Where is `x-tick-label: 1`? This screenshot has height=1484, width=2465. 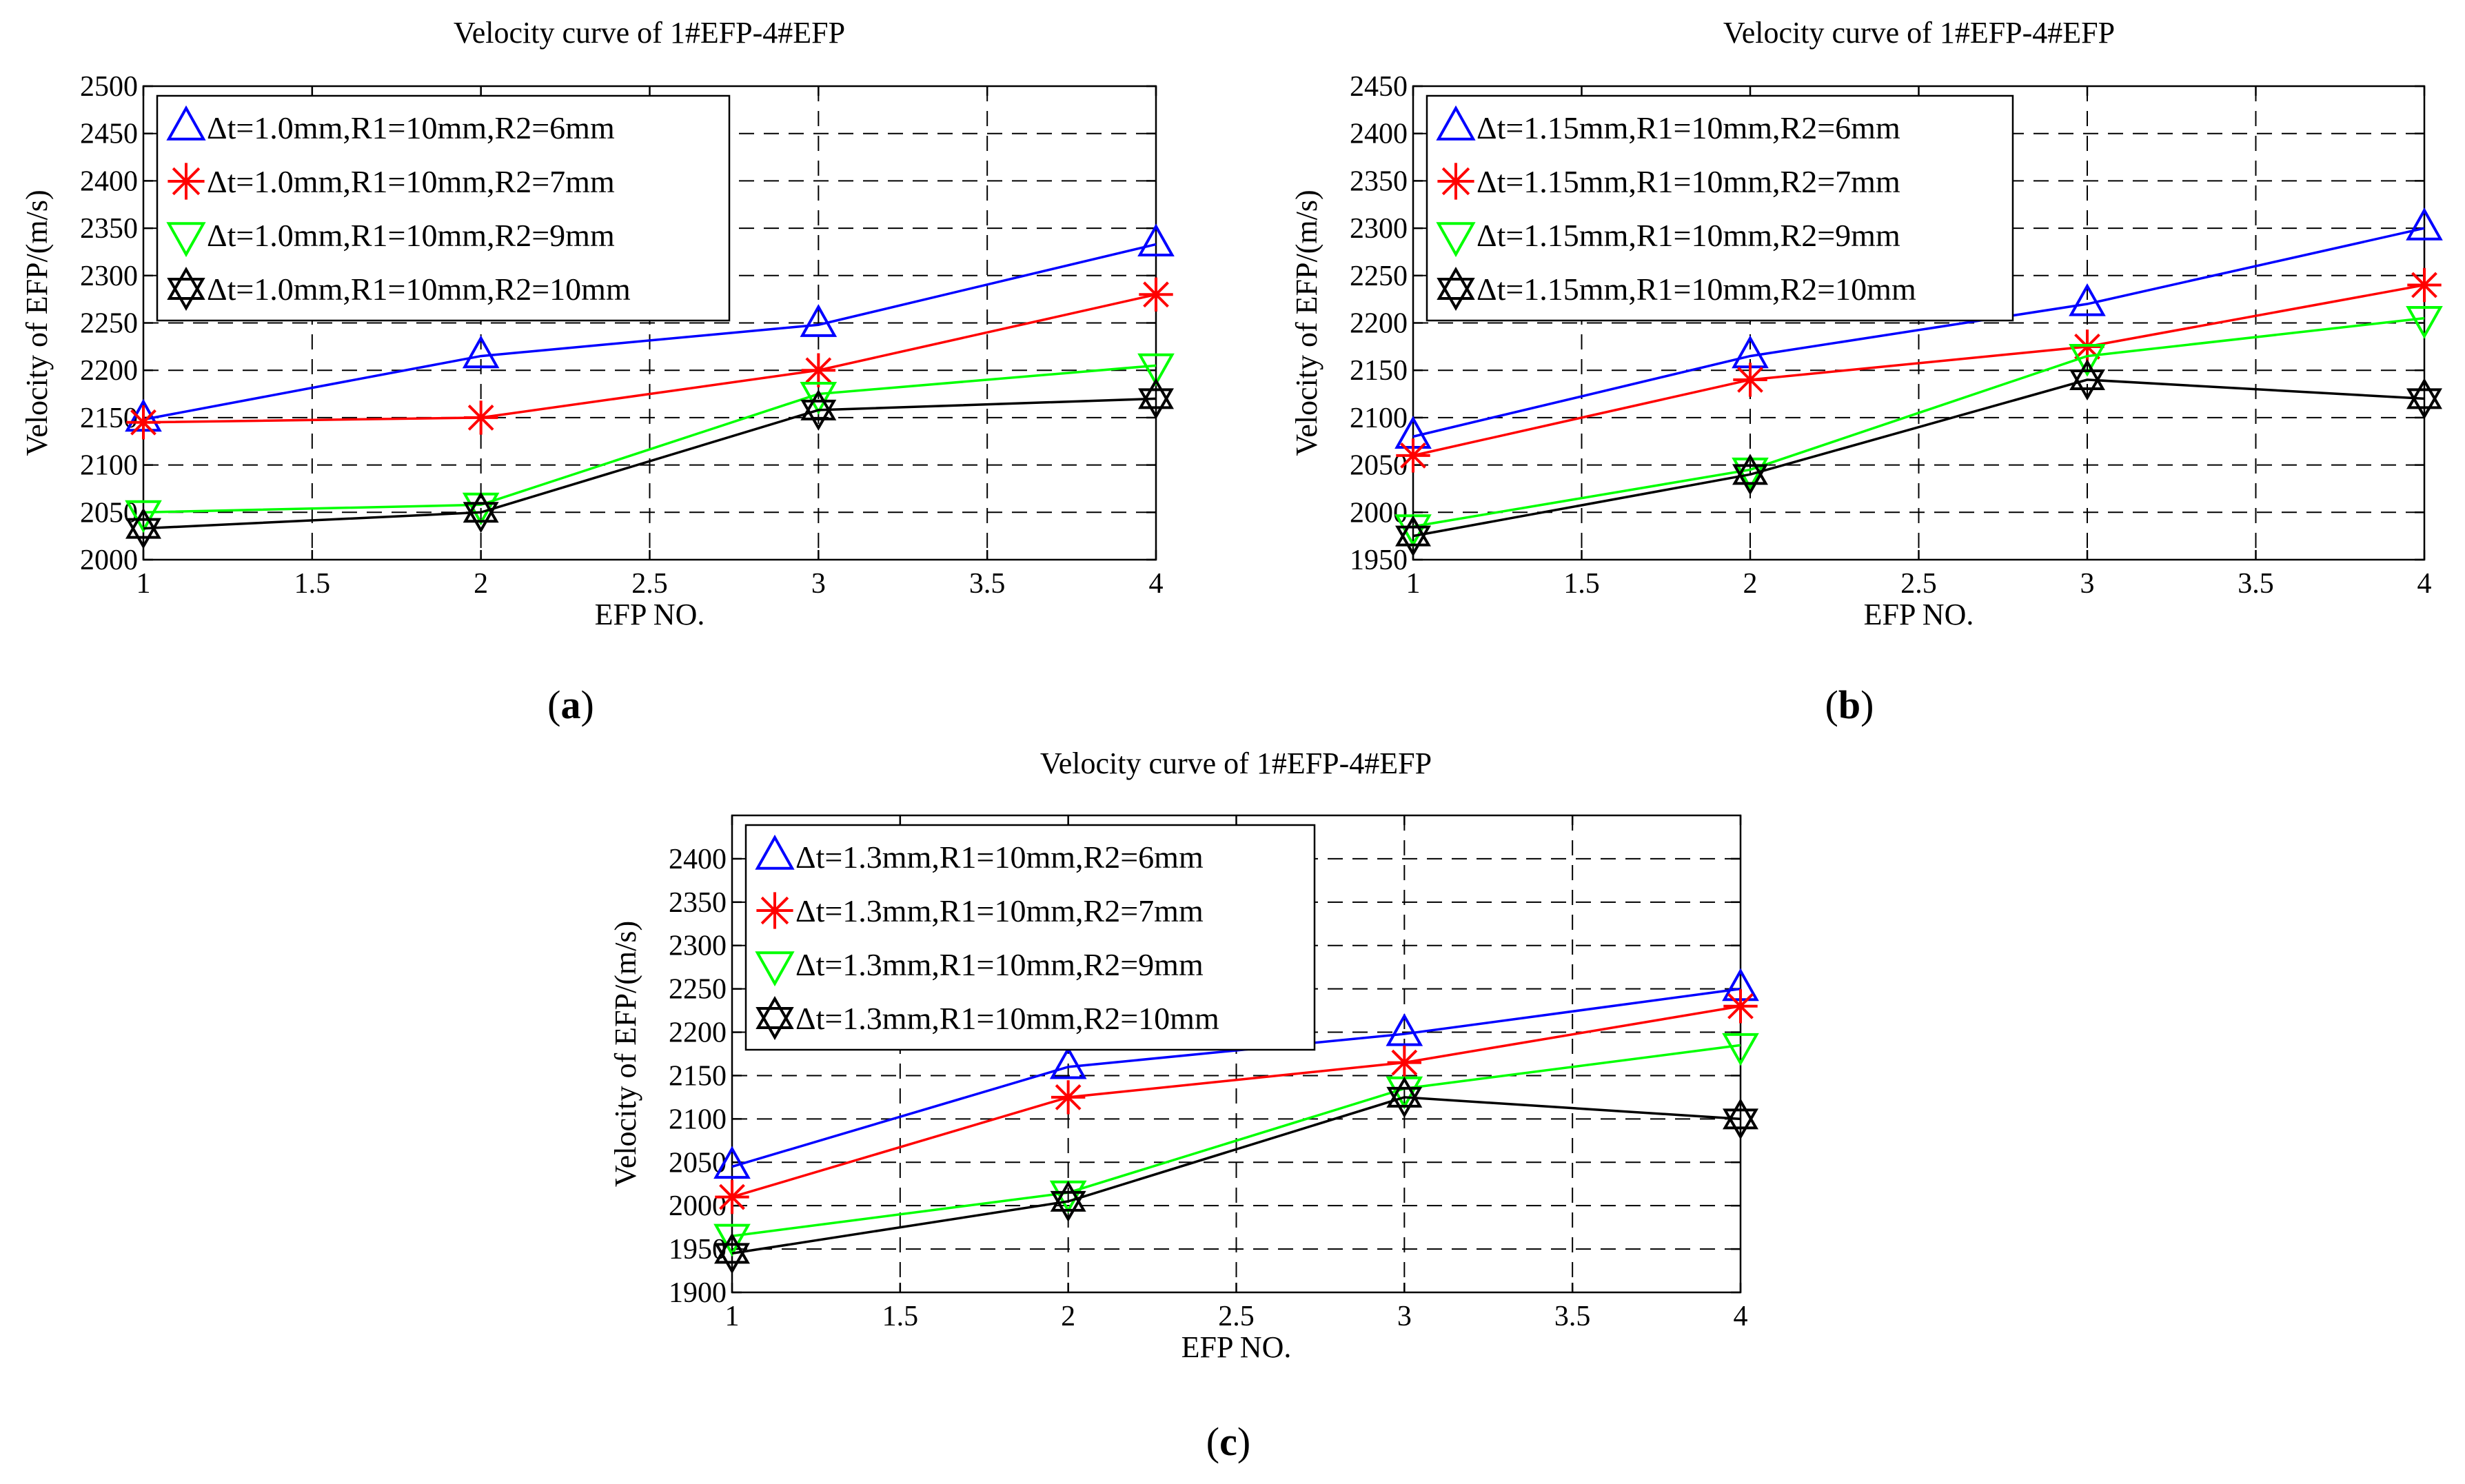
x-tick-label: 1 is located at coordinates (732, 1316).